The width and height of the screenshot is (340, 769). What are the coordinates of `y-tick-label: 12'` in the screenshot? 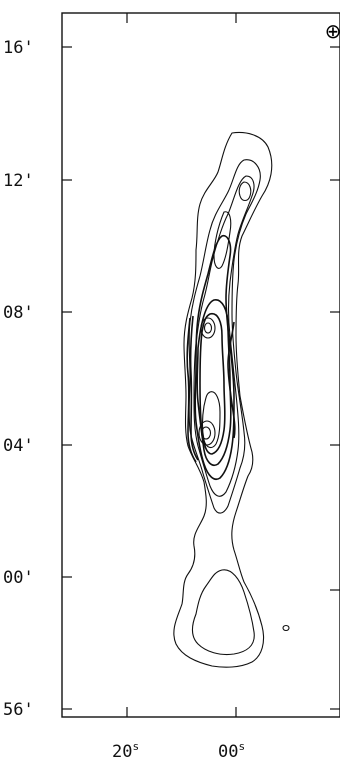 It's located at (18, 181).